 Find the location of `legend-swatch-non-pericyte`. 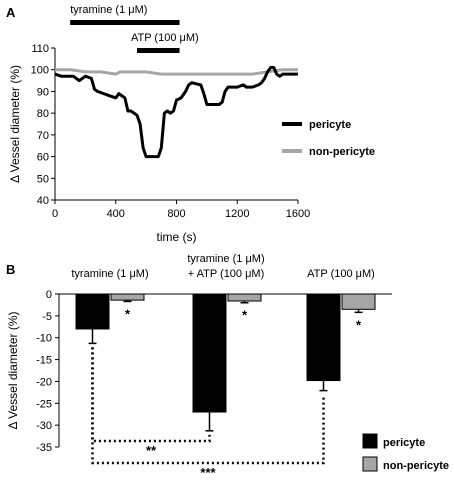

legend-swatch-non-pericyte is located at coordinates (370, 464).